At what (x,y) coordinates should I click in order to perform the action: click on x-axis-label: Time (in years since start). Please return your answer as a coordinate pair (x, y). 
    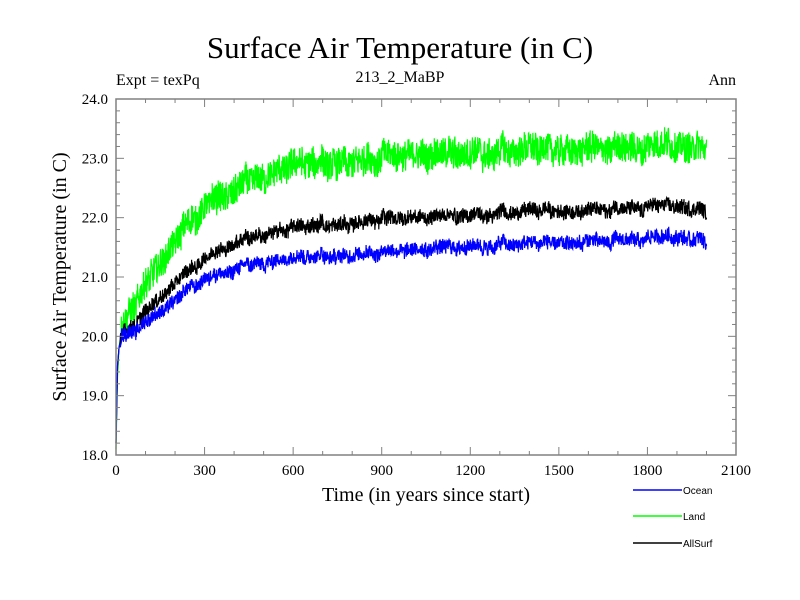
    Looking at the image, I should click on (426, 495).